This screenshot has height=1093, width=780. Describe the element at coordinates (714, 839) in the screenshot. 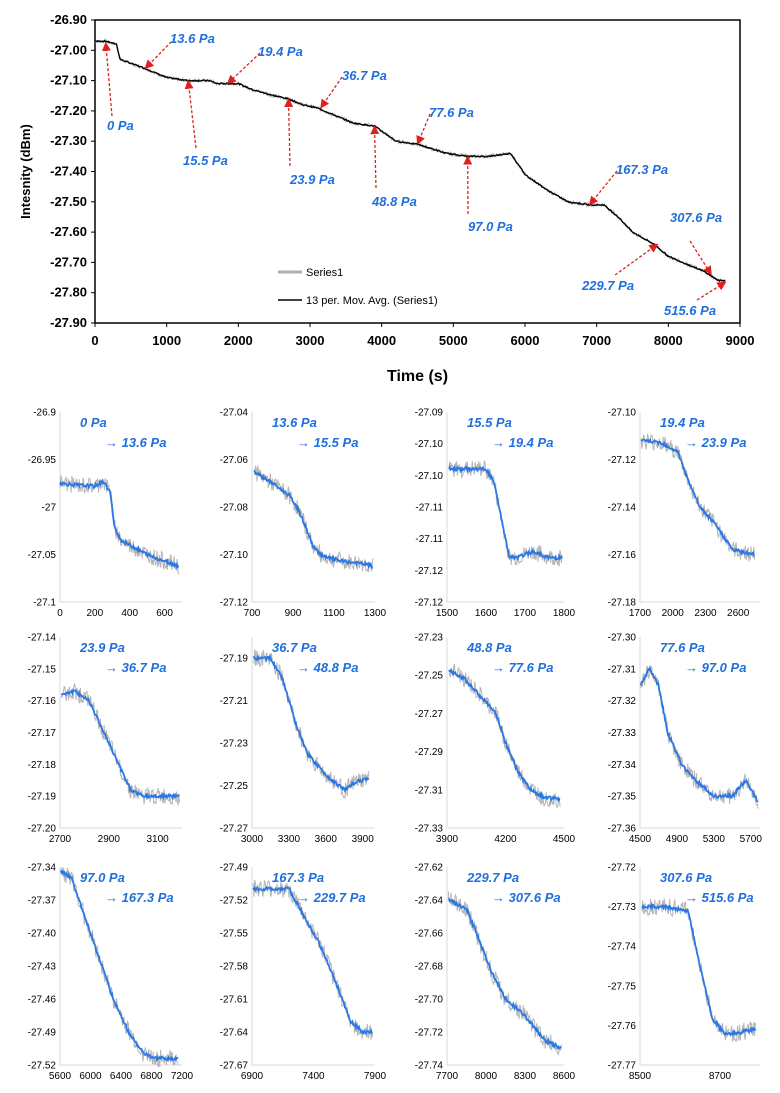

I see `panel-x-tick-label: 5300` at that location.